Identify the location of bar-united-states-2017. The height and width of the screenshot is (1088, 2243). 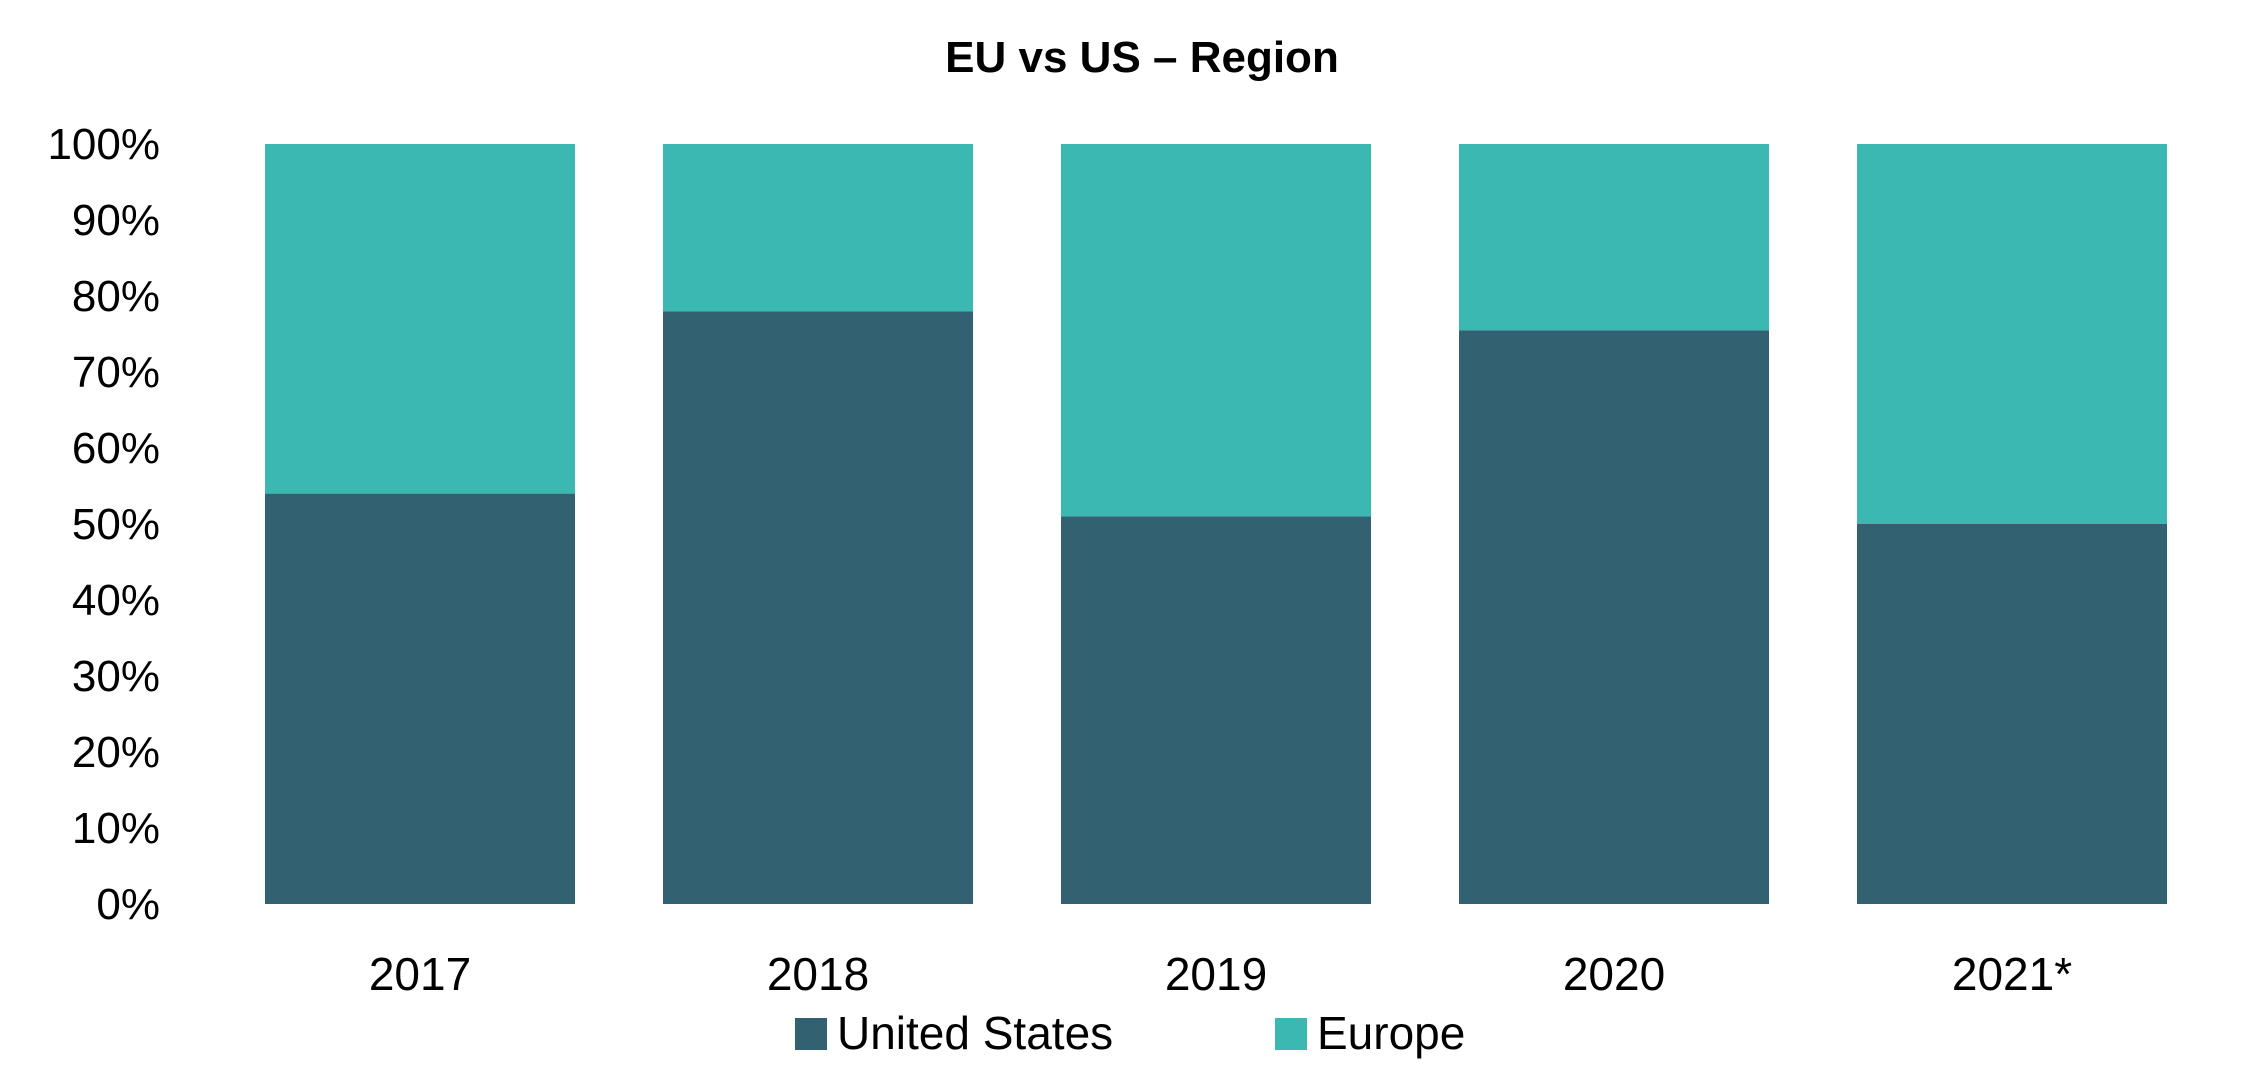
(420, 698).